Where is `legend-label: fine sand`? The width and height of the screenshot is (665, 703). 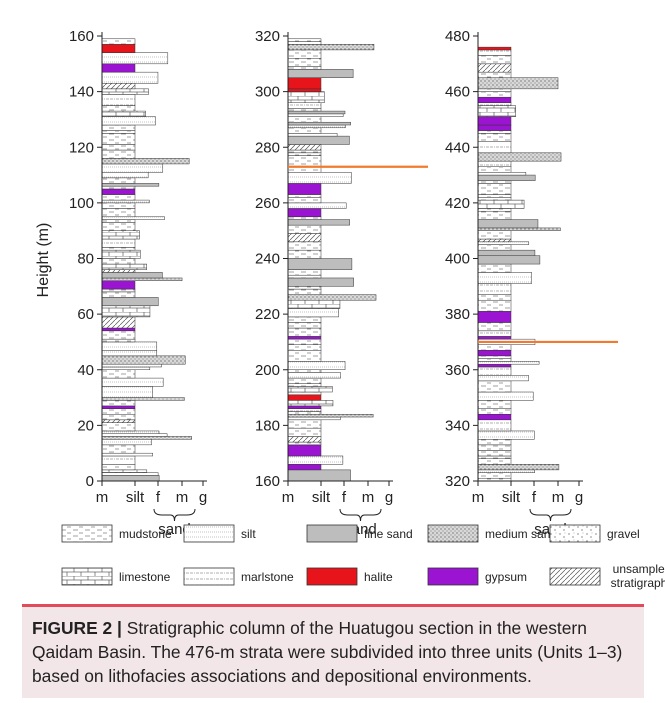 legend-label: fine sand is located at coordinates (388, 534).